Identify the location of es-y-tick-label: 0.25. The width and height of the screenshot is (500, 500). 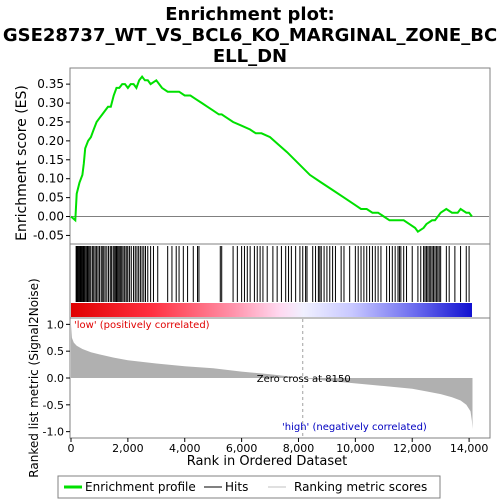
(50, 122).